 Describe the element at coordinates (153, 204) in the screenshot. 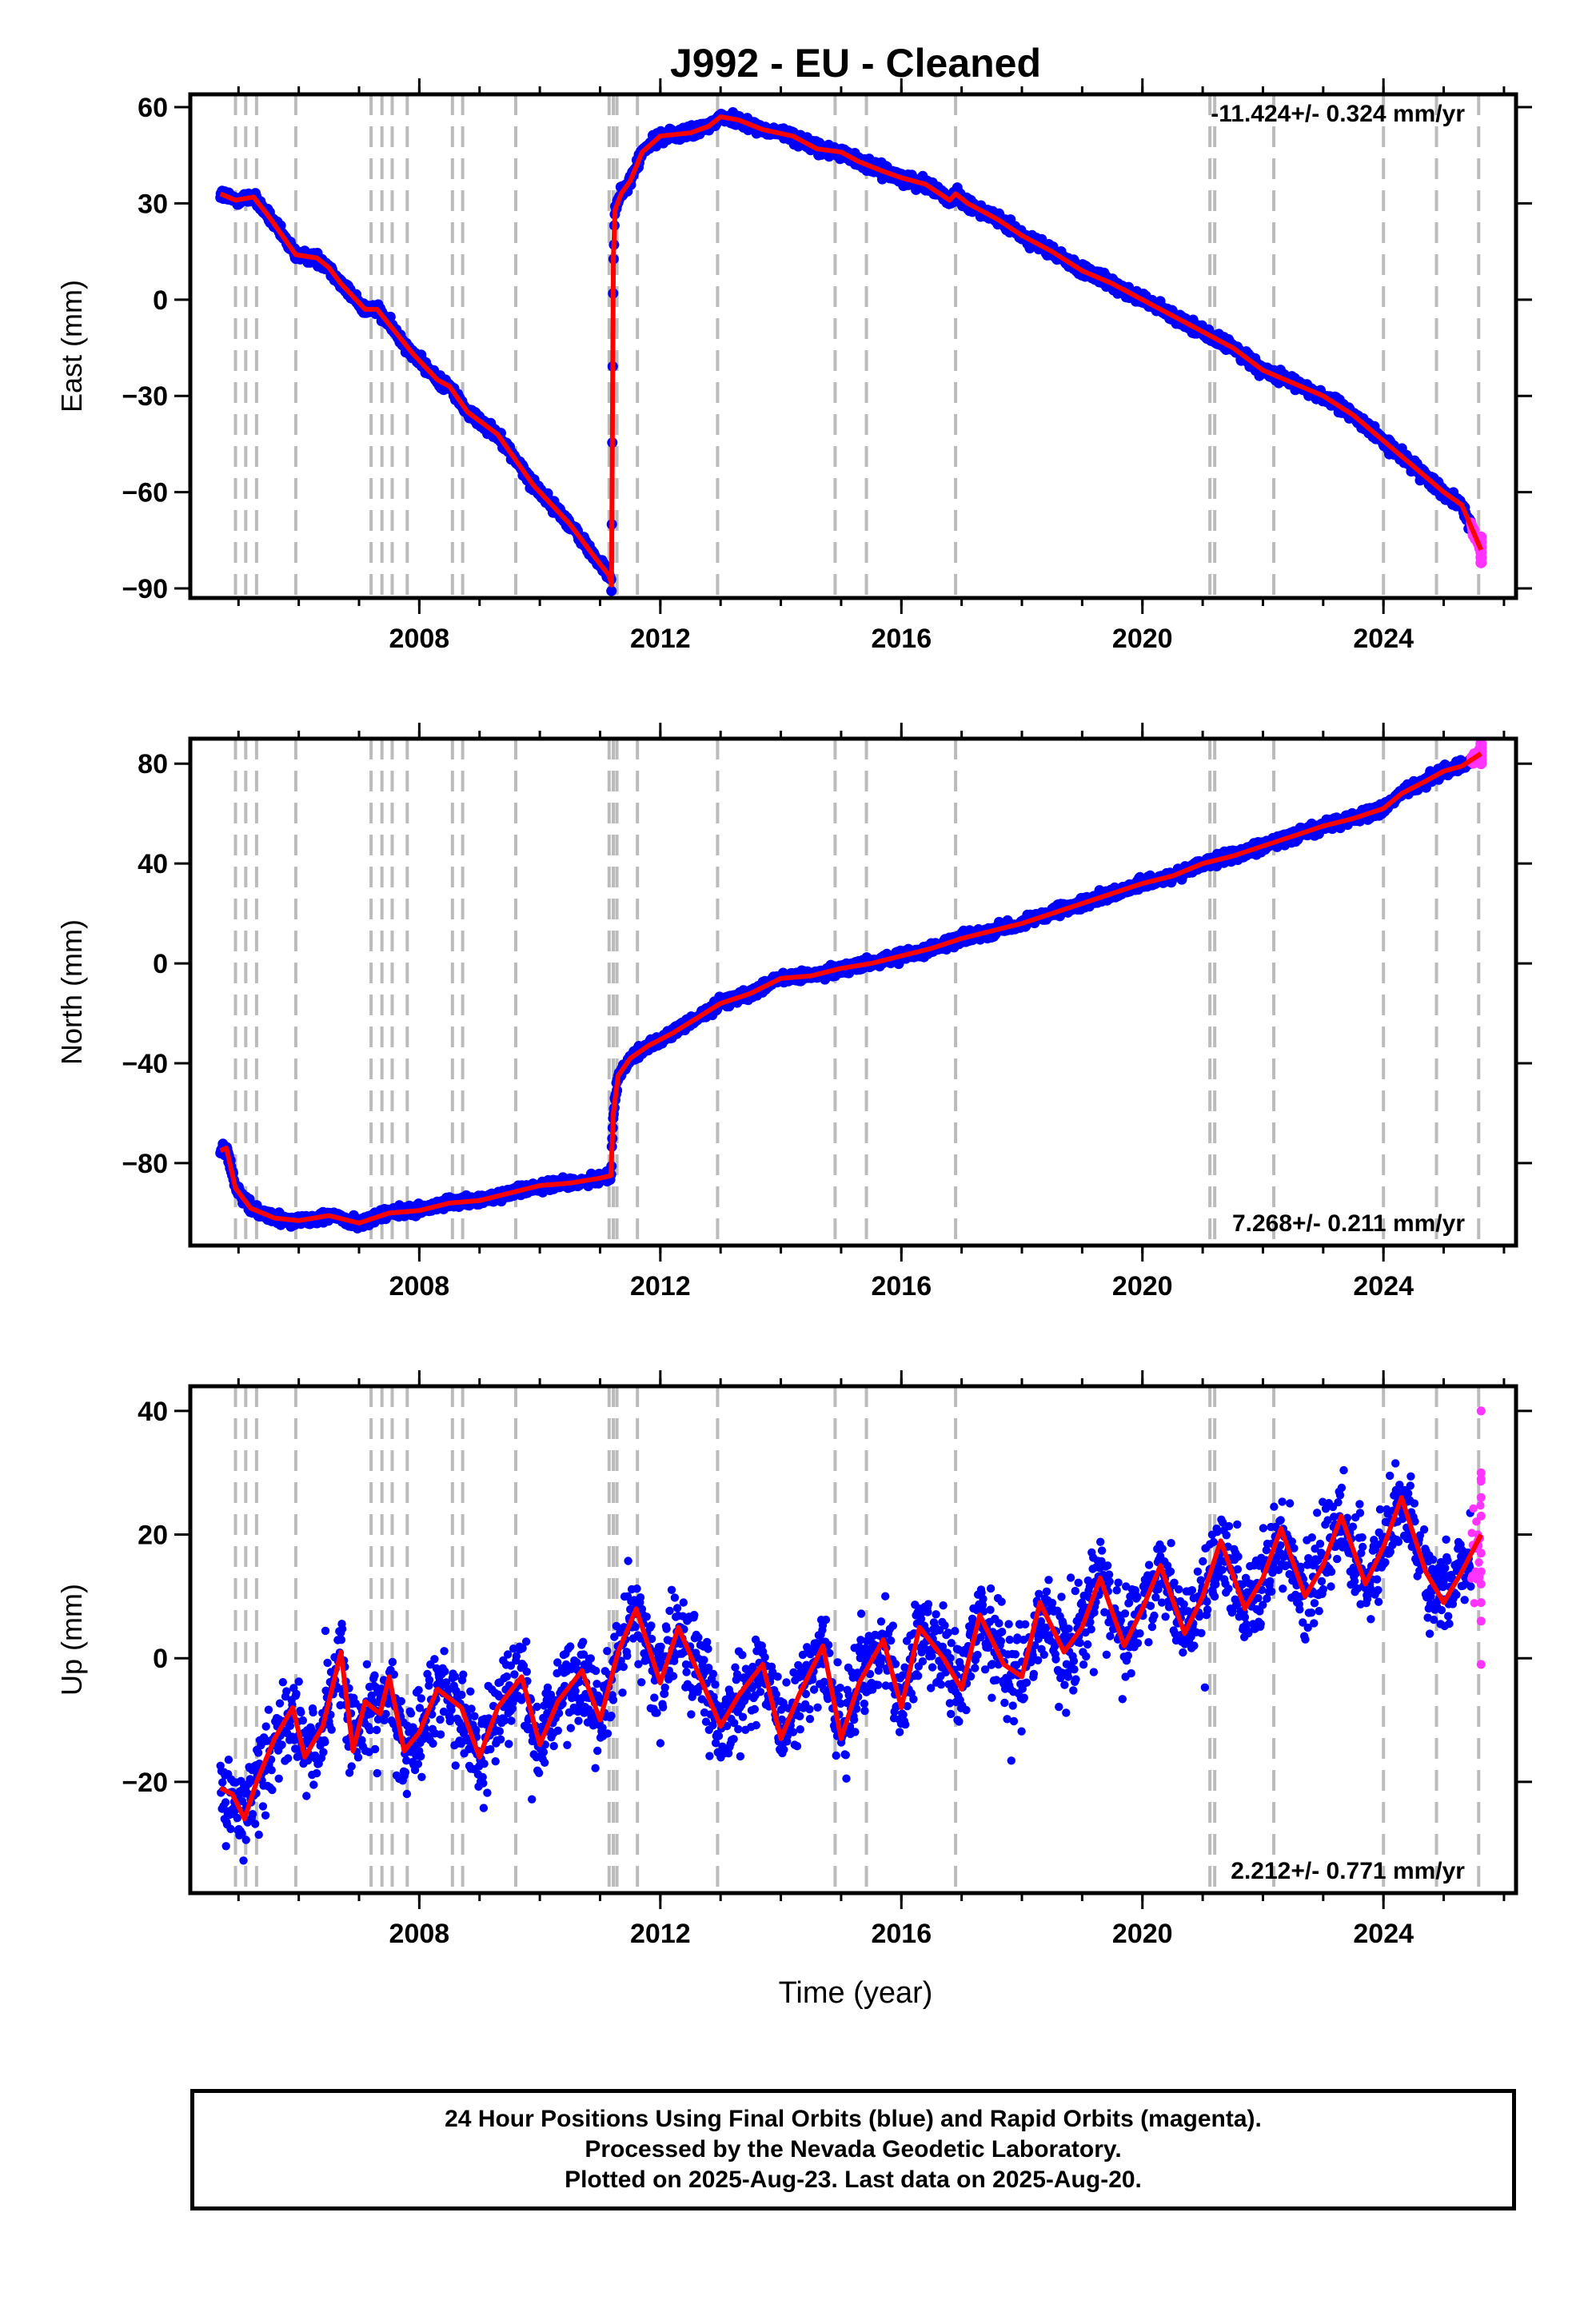

I see `y-tick-label: 30` at that location.